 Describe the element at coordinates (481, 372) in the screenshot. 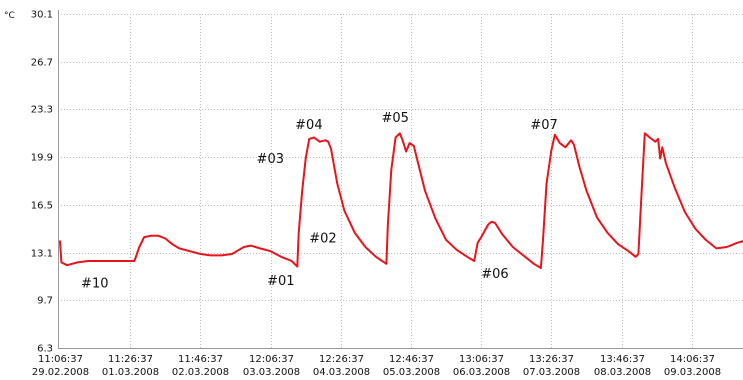

I see `x-tick-date: 06.03.2008` at that location.